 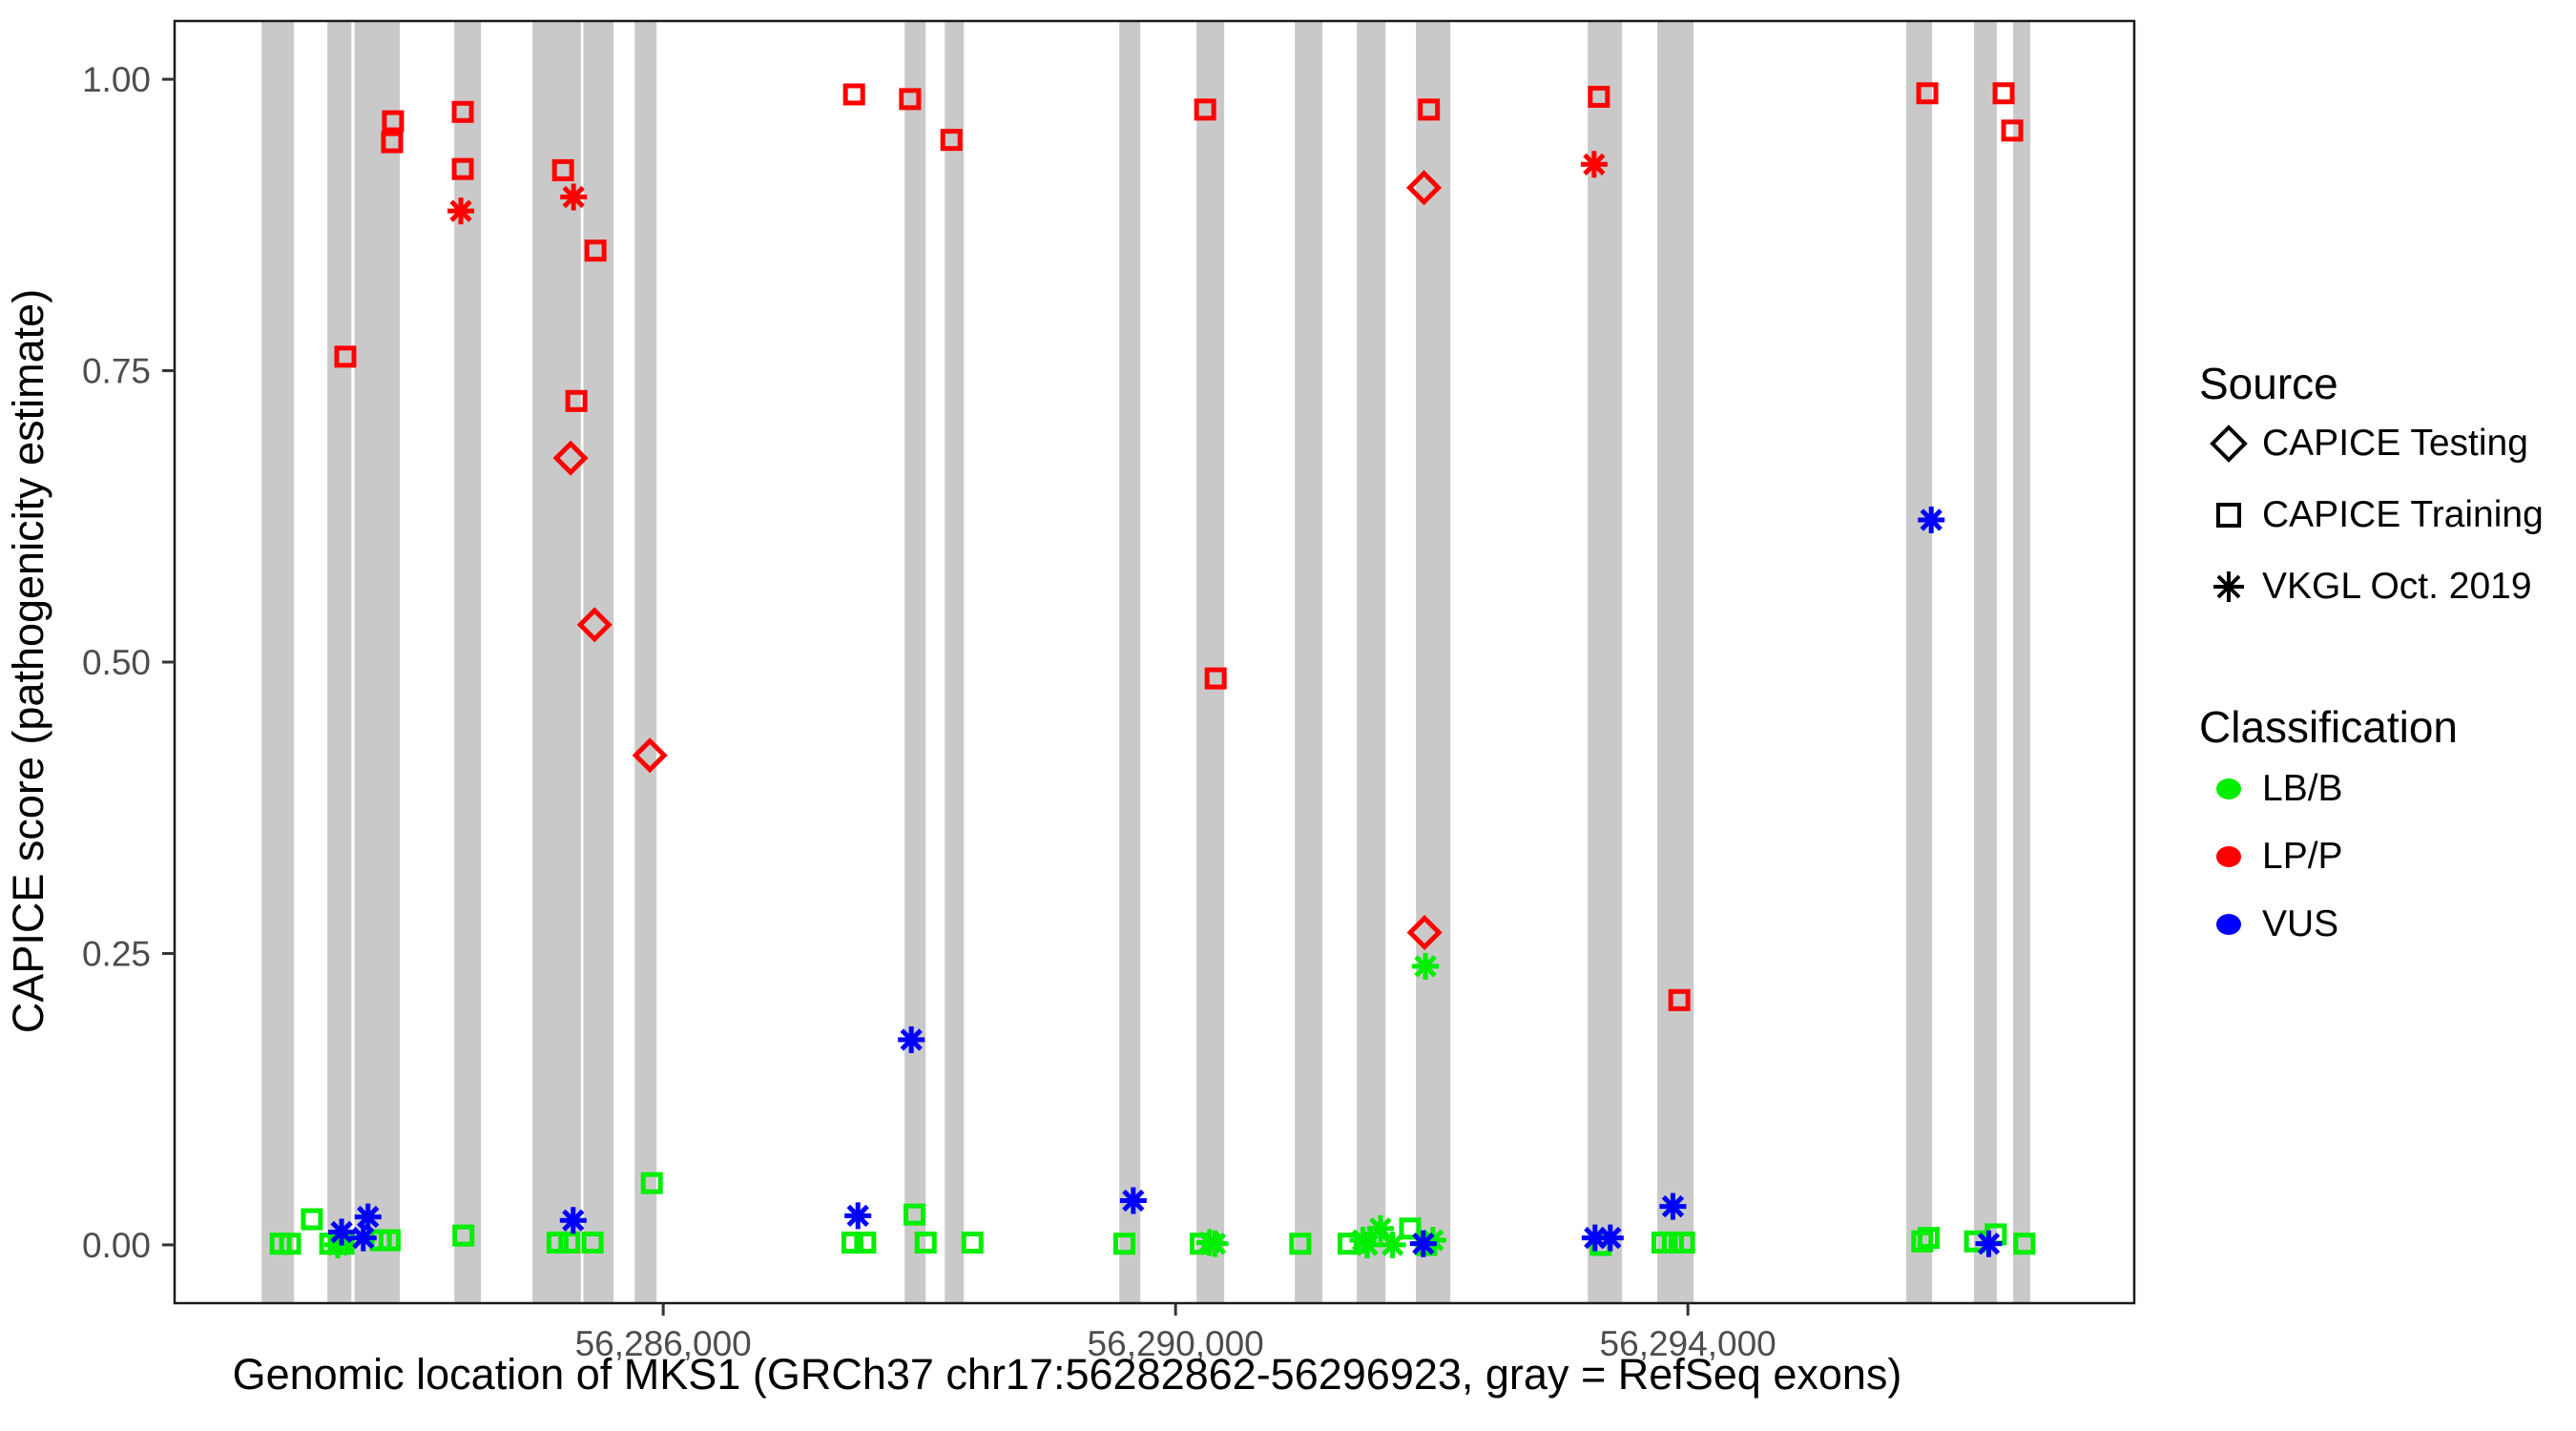 I want to click on legend-item-vkgl: VKGL Oct. 2019, so click(x=2365, y=586).